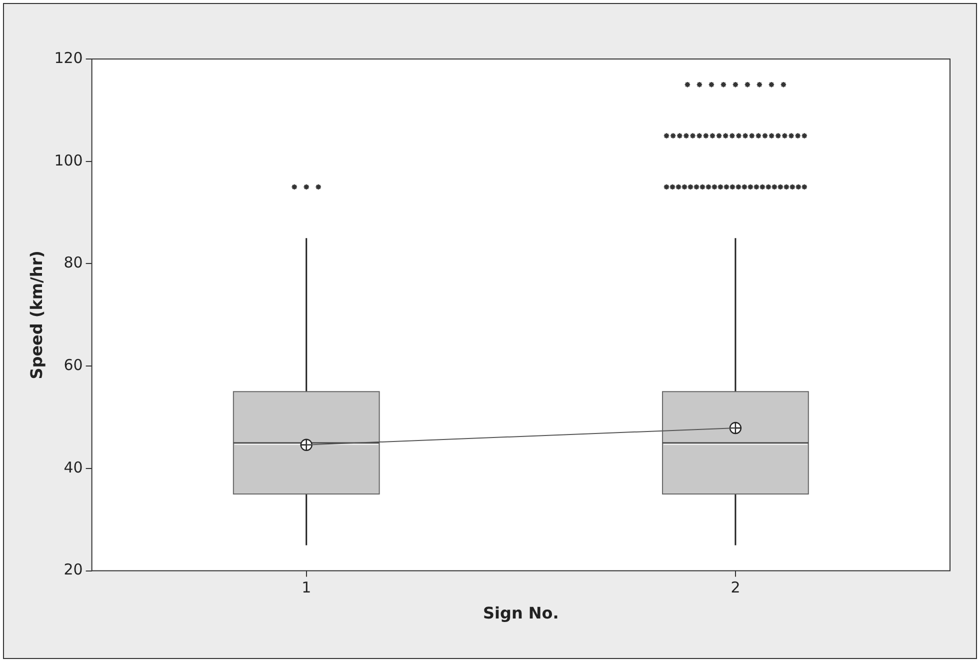 This screenshot has width=980, height=662. I want to click on y-tick-label: 20, so click(73, 569).